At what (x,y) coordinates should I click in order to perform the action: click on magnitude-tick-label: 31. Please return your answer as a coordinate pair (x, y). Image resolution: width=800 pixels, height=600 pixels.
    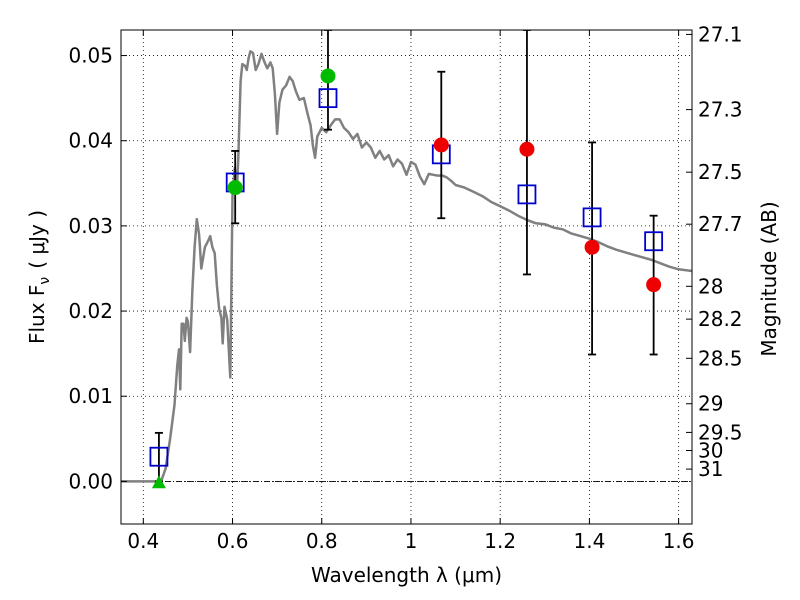
    Looking at the image, I should click on (710, 469).